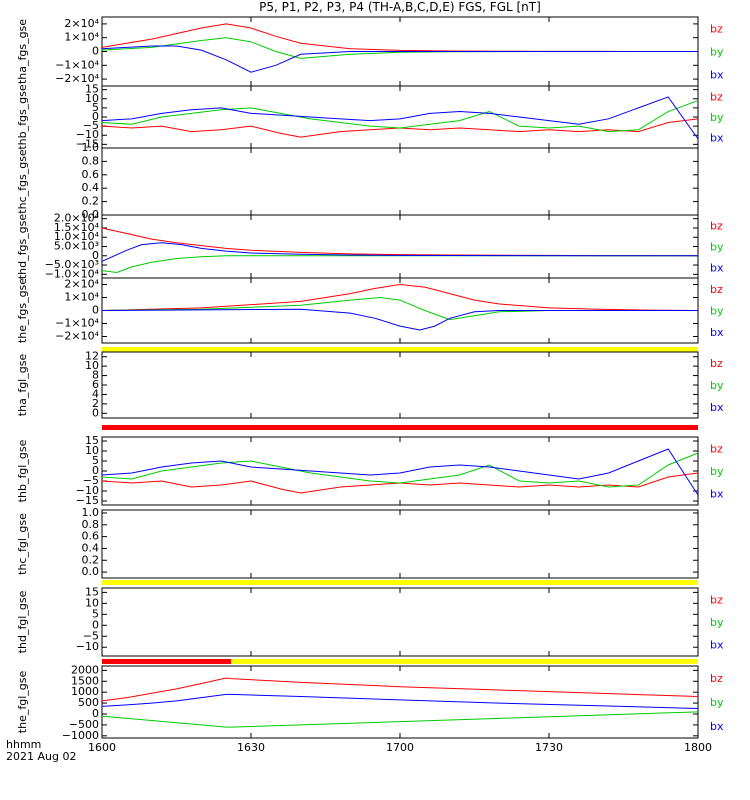  Describe the element at coordinates (22, 117) in the screenshot. I see `y-axis-label: thb_fgs_gse` at that location.